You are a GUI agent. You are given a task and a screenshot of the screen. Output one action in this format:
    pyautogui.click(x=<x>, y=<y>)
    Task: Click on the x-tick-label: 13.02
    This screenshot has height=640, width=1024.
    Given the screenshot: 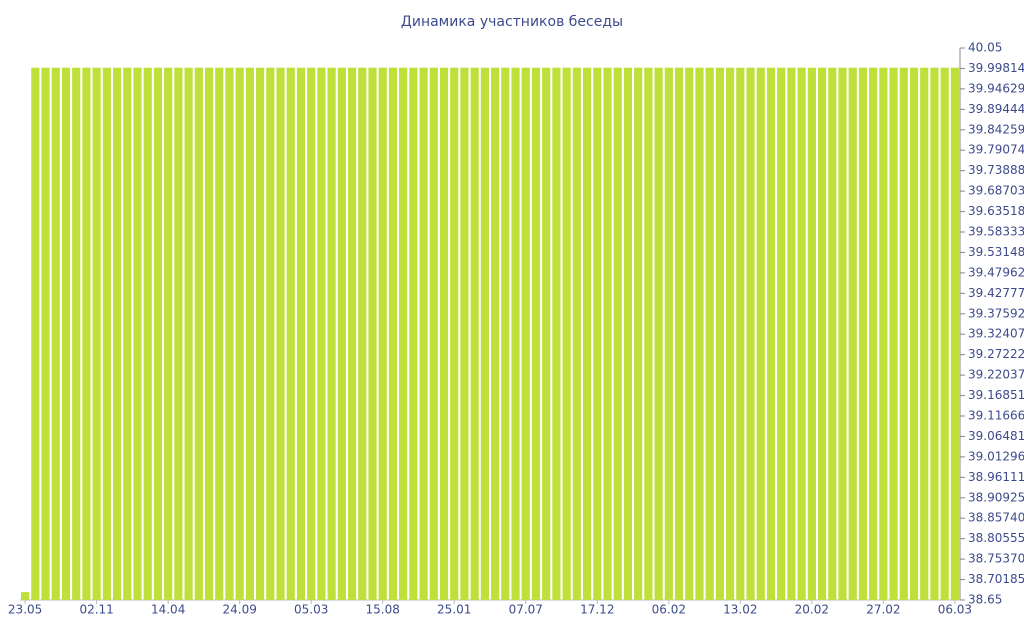 What is the action you would take?
    pyautogui.click(x=740, y=610)
    